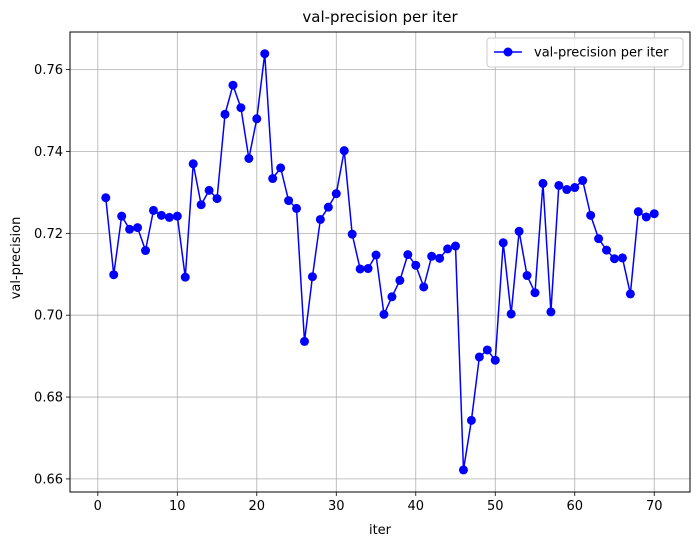 Image resolution: width=700 pixels, height=547 pixels. What do you see at coordinates (48, 398) in the screenshot?
I see `y-tick-label: 0.68` at bounding box center [48, 398].